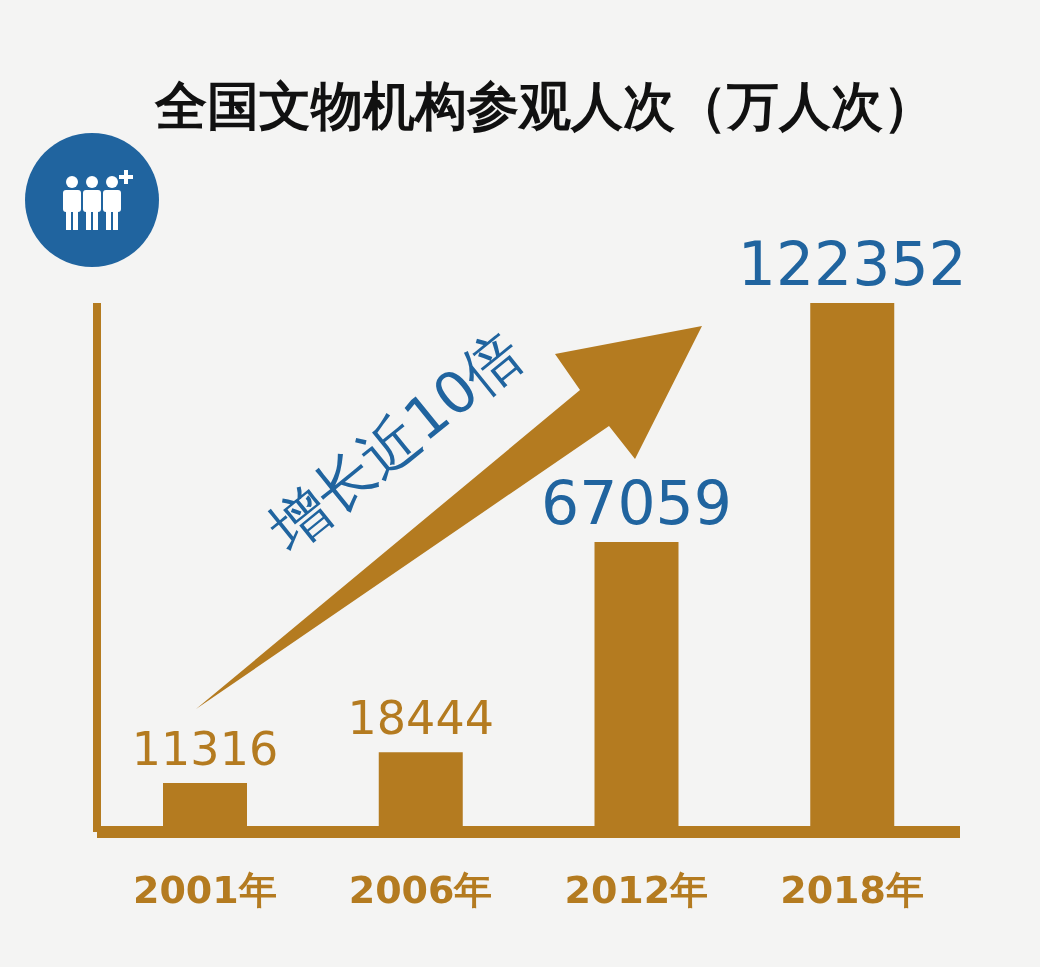 The height and width of the screenshot is (967, 1040). What do you see at coordinates (636, 503) in the screenshot?
I see `data-label: 67059` at bounding box center [636, 503].